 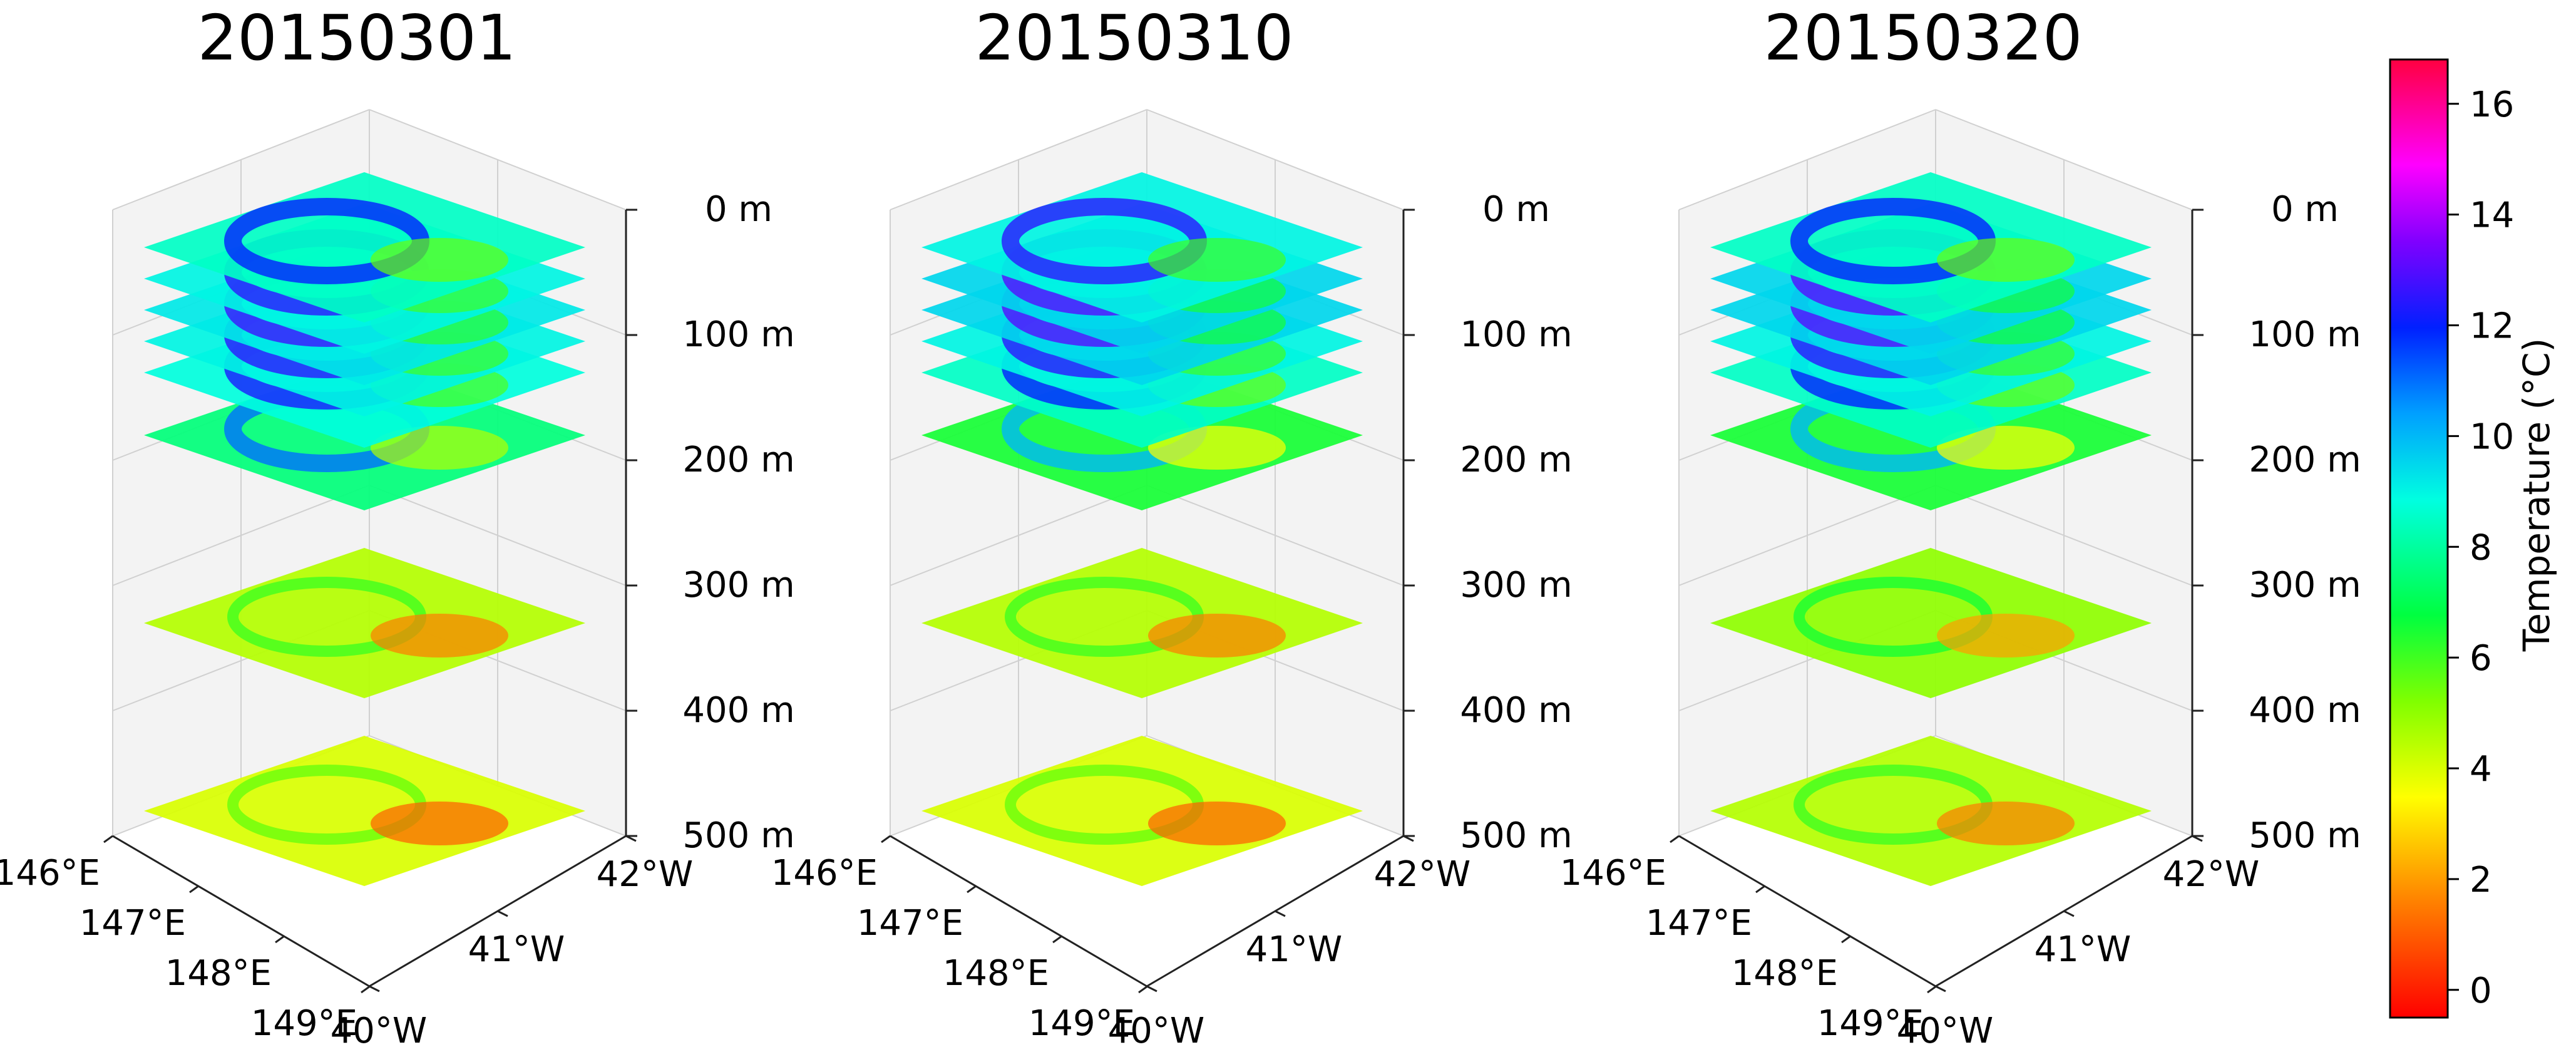 I want to click on colorbar-tick-label: 12, so click(x=2492, y=326).